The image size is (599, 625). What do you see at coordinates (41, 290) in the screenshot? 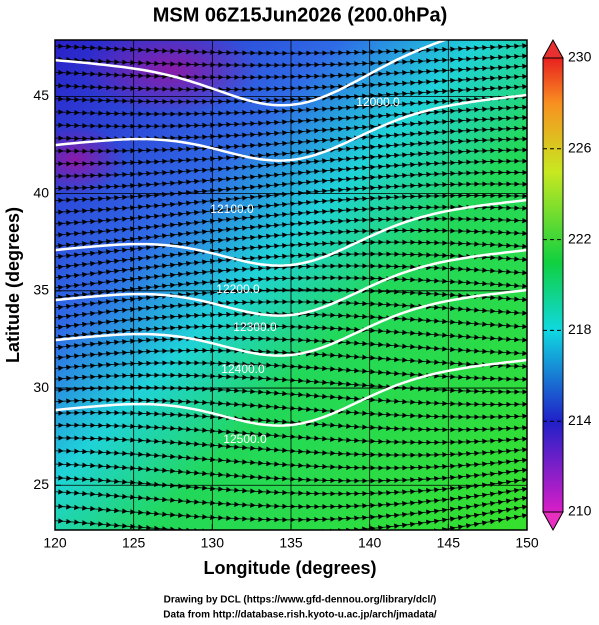
I see `y-tick-label: 35` at bounding box center [41, 290].